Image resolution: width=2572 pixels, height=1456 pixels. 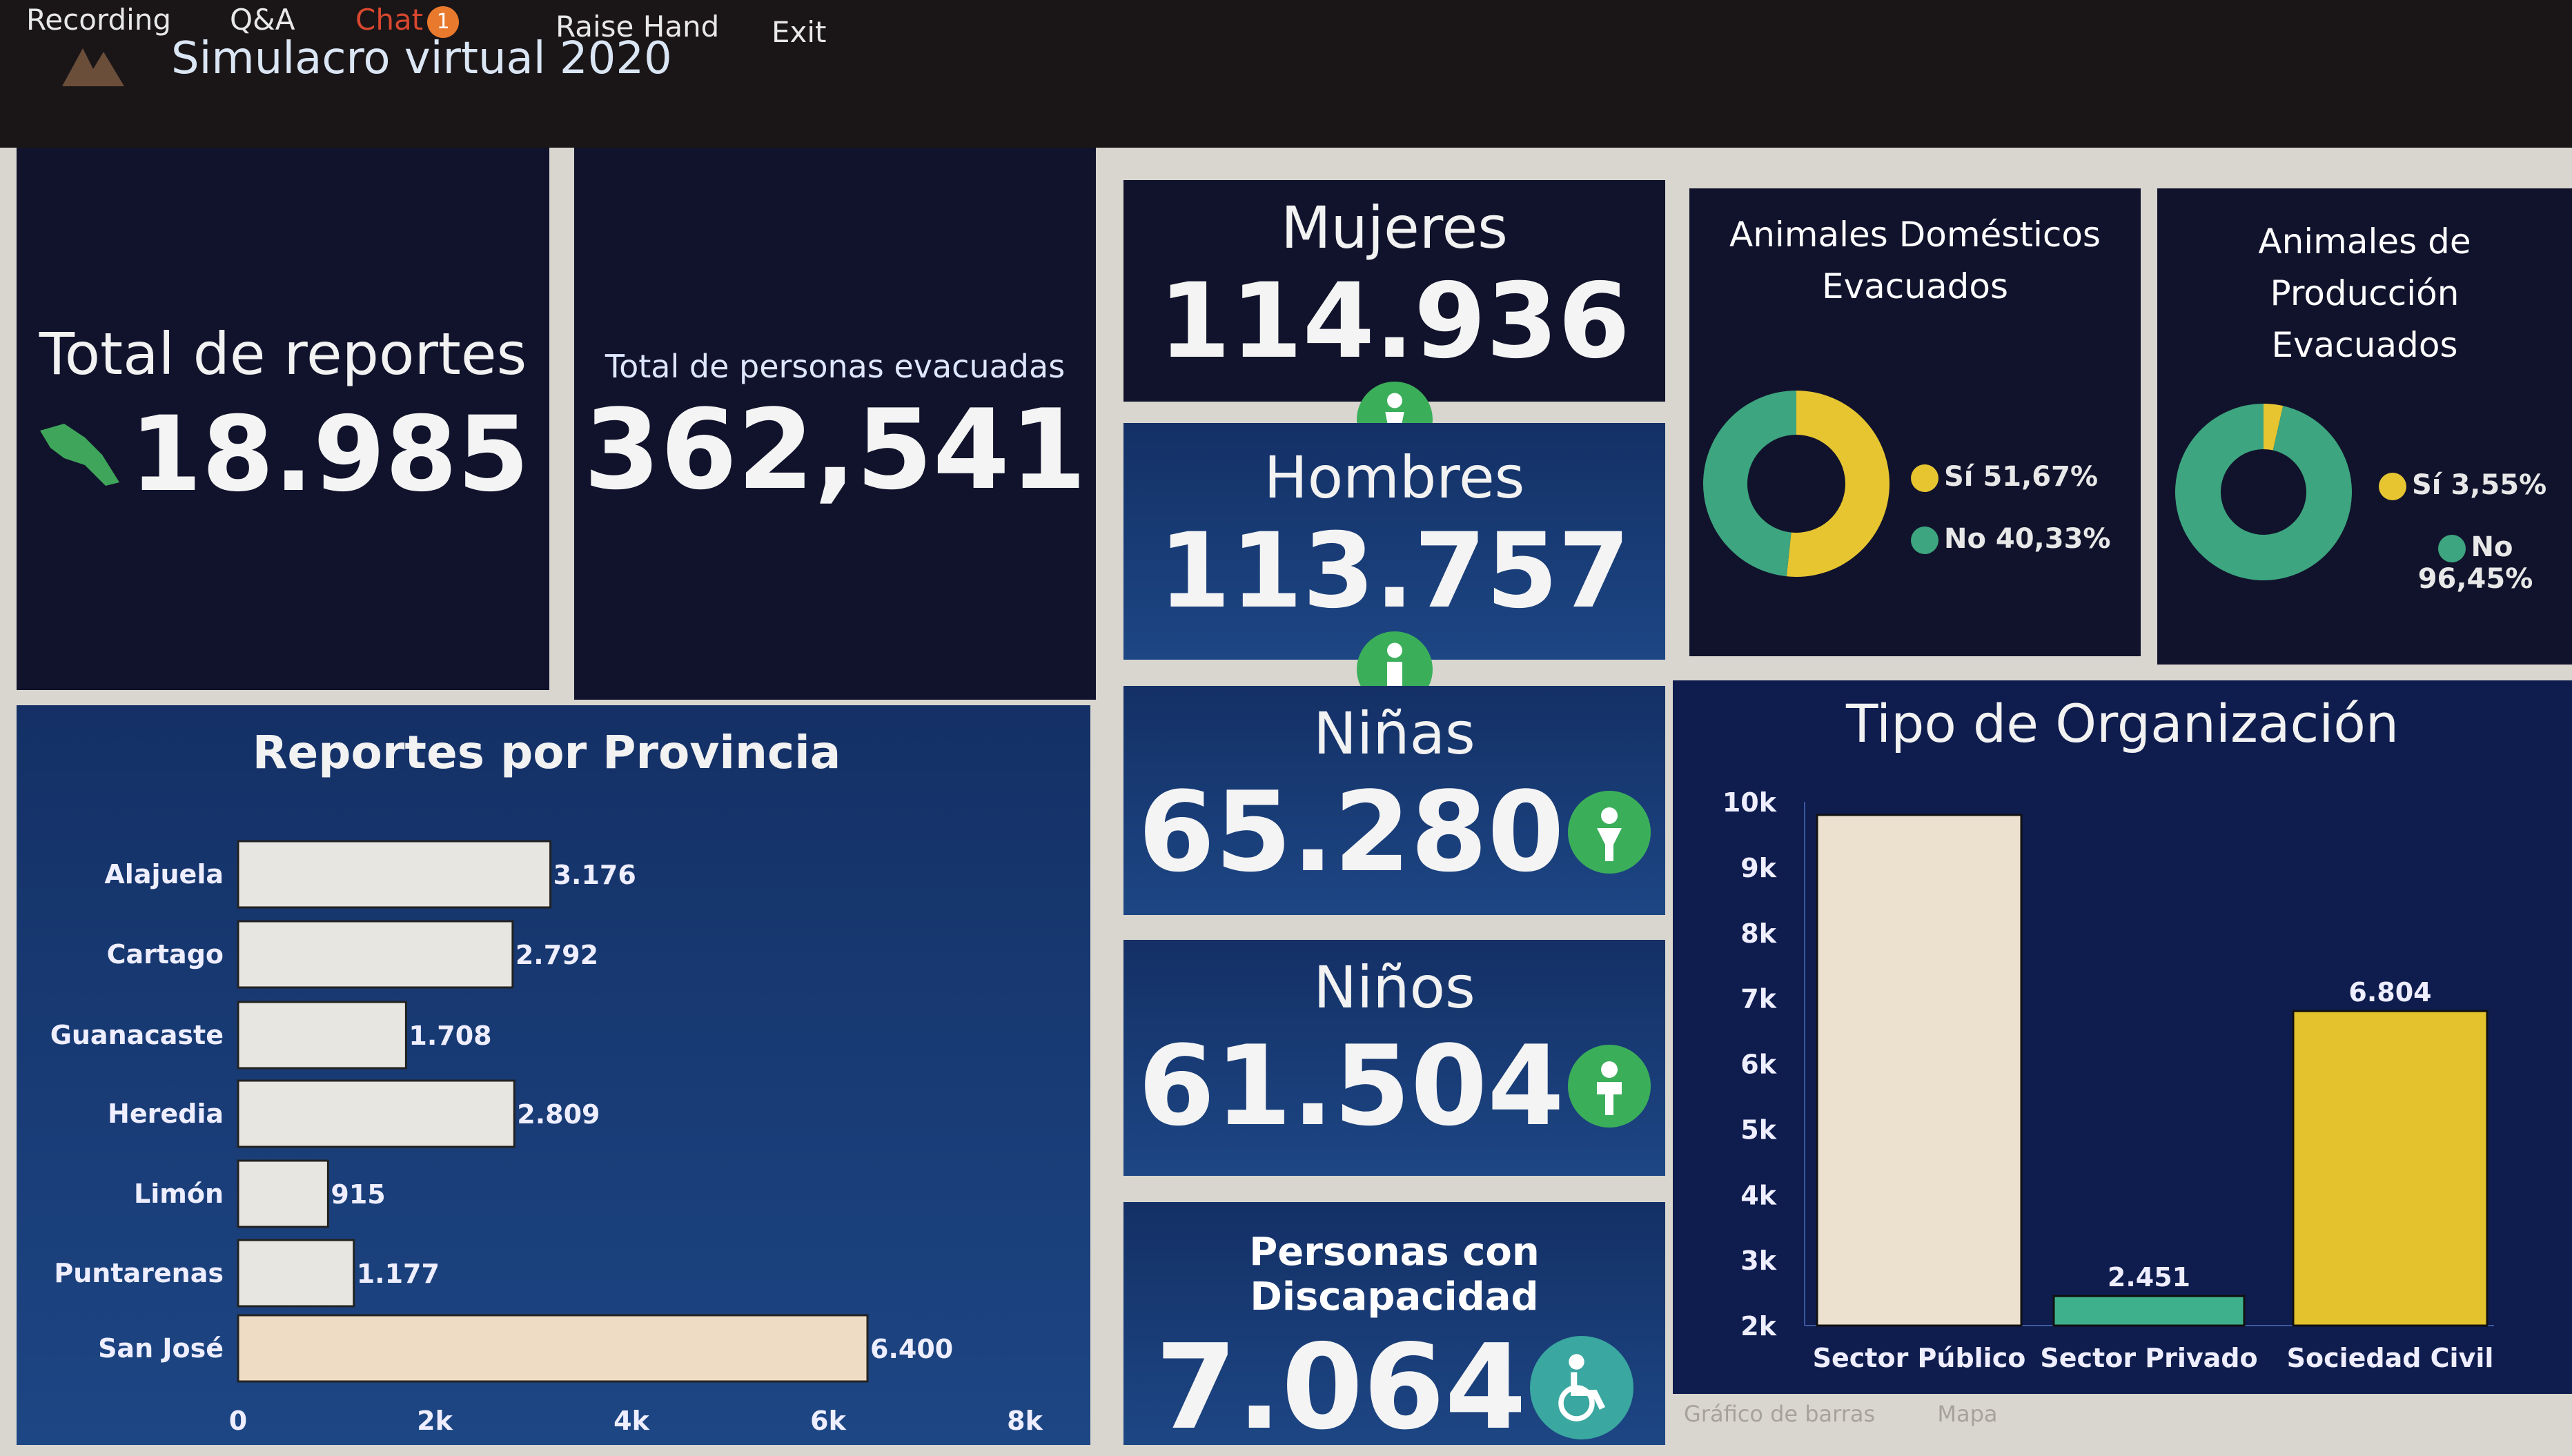 I want to click on y-tick-label: 4k, so click(x=1758, y=1195).